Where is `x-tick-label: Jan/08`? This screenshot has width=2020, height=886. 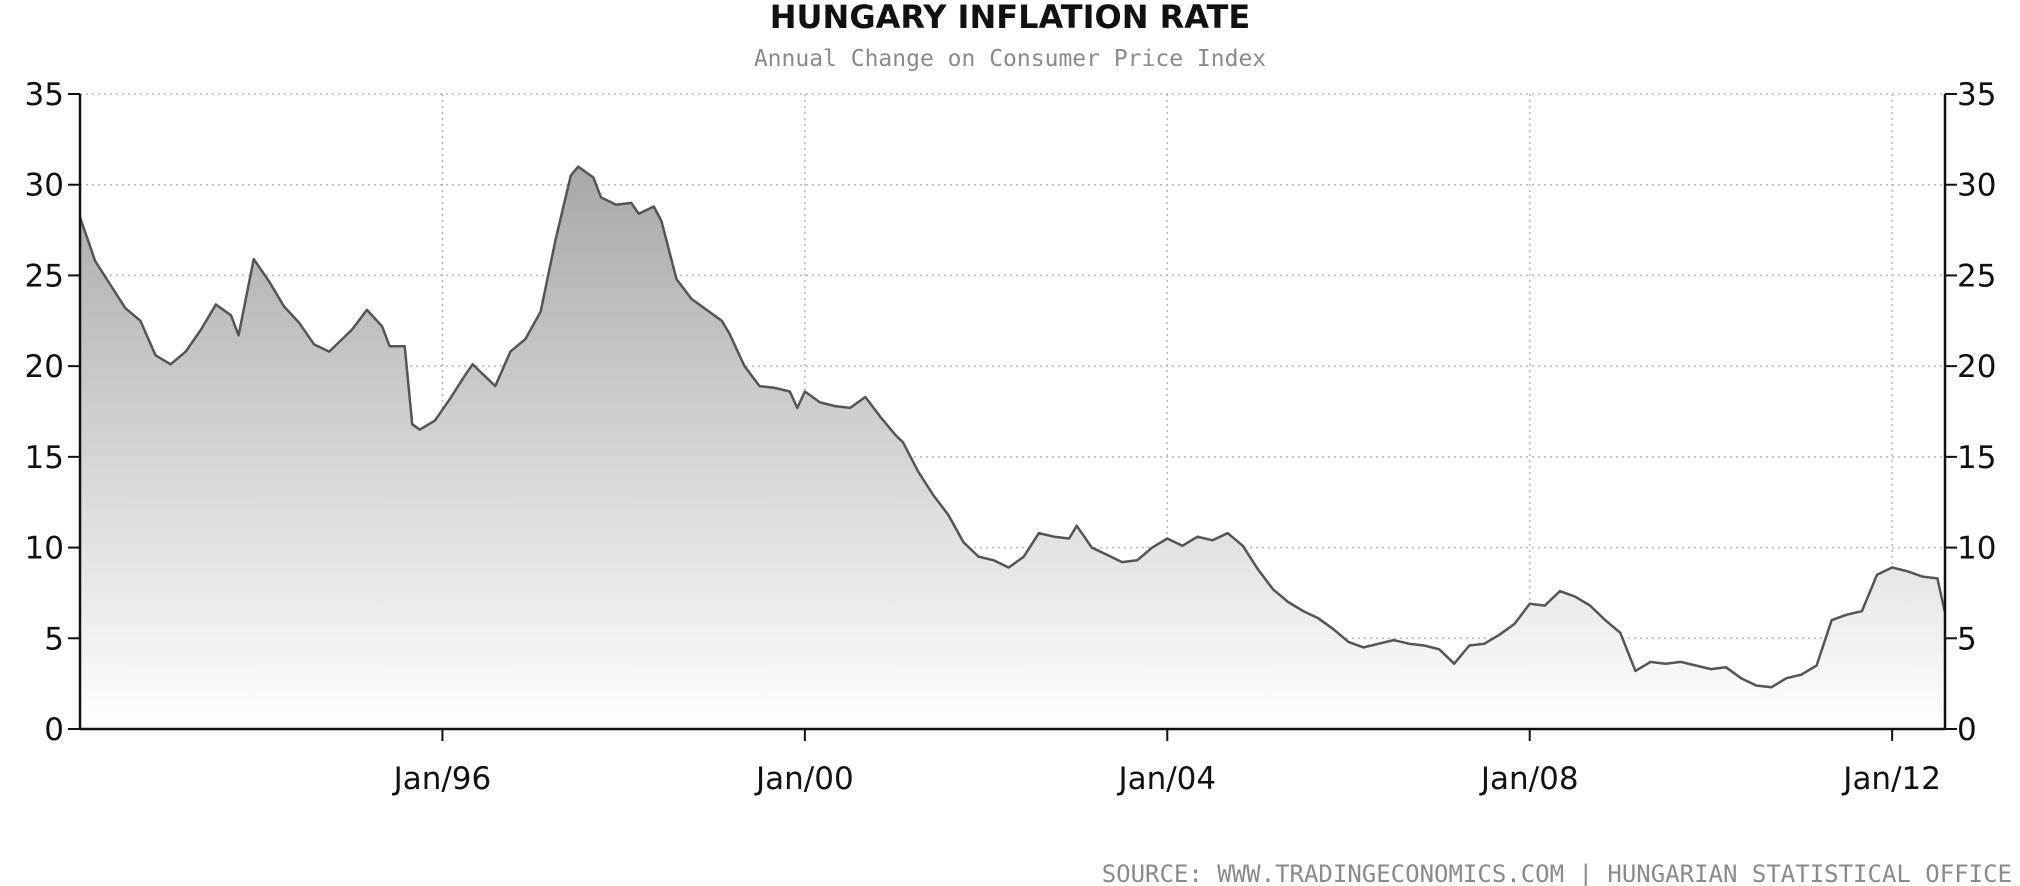
x-tick-label: Jan/08 is located at coordinates (1529, 779).